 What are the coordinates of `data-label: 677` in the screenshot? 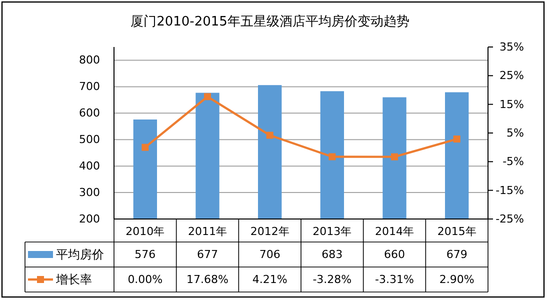 It's located at (207, 254).